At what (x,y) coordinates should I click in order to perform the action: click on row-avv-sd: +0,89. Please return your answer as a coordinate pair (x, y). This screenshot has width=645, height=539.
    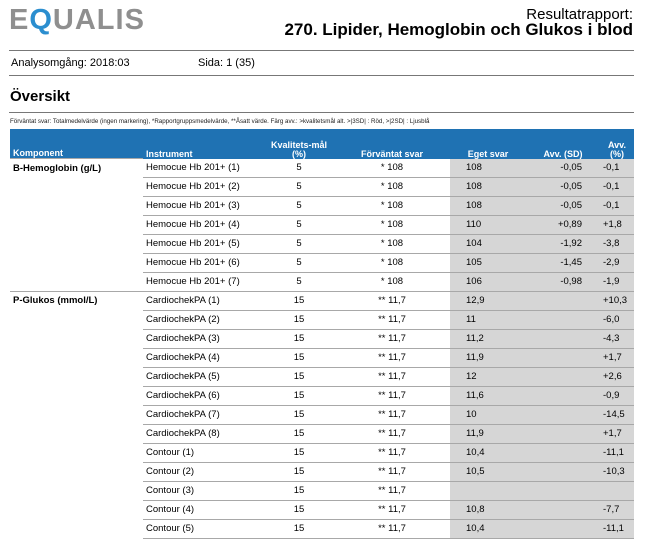
    Looking at the image, I should click on (563, 225).